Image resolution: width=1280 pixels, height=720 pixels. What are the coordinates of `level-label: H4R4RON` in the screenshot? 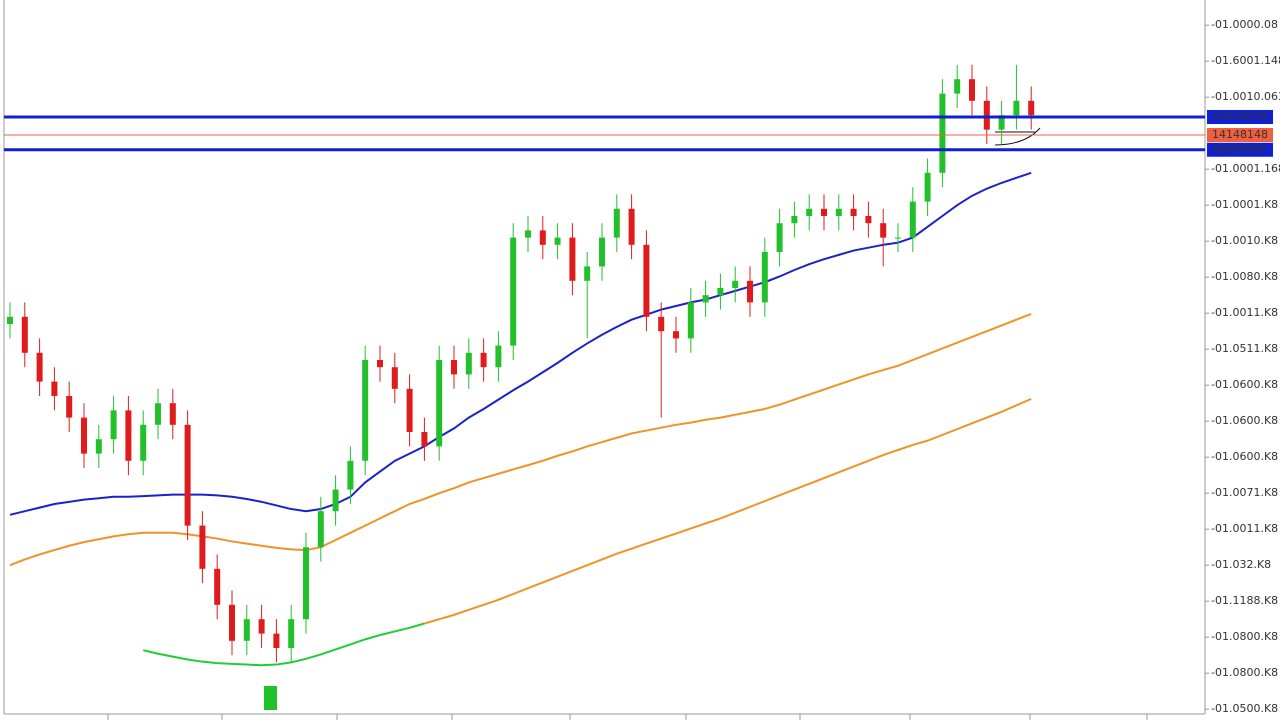 It's located at (1240, 116).